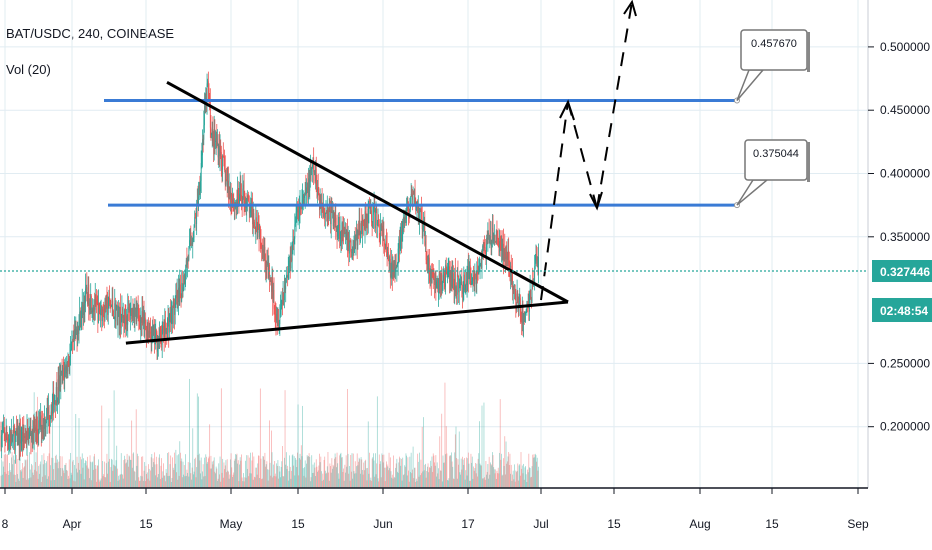  I want to click on price-tick-label: 0.400000, so click(905, 174).